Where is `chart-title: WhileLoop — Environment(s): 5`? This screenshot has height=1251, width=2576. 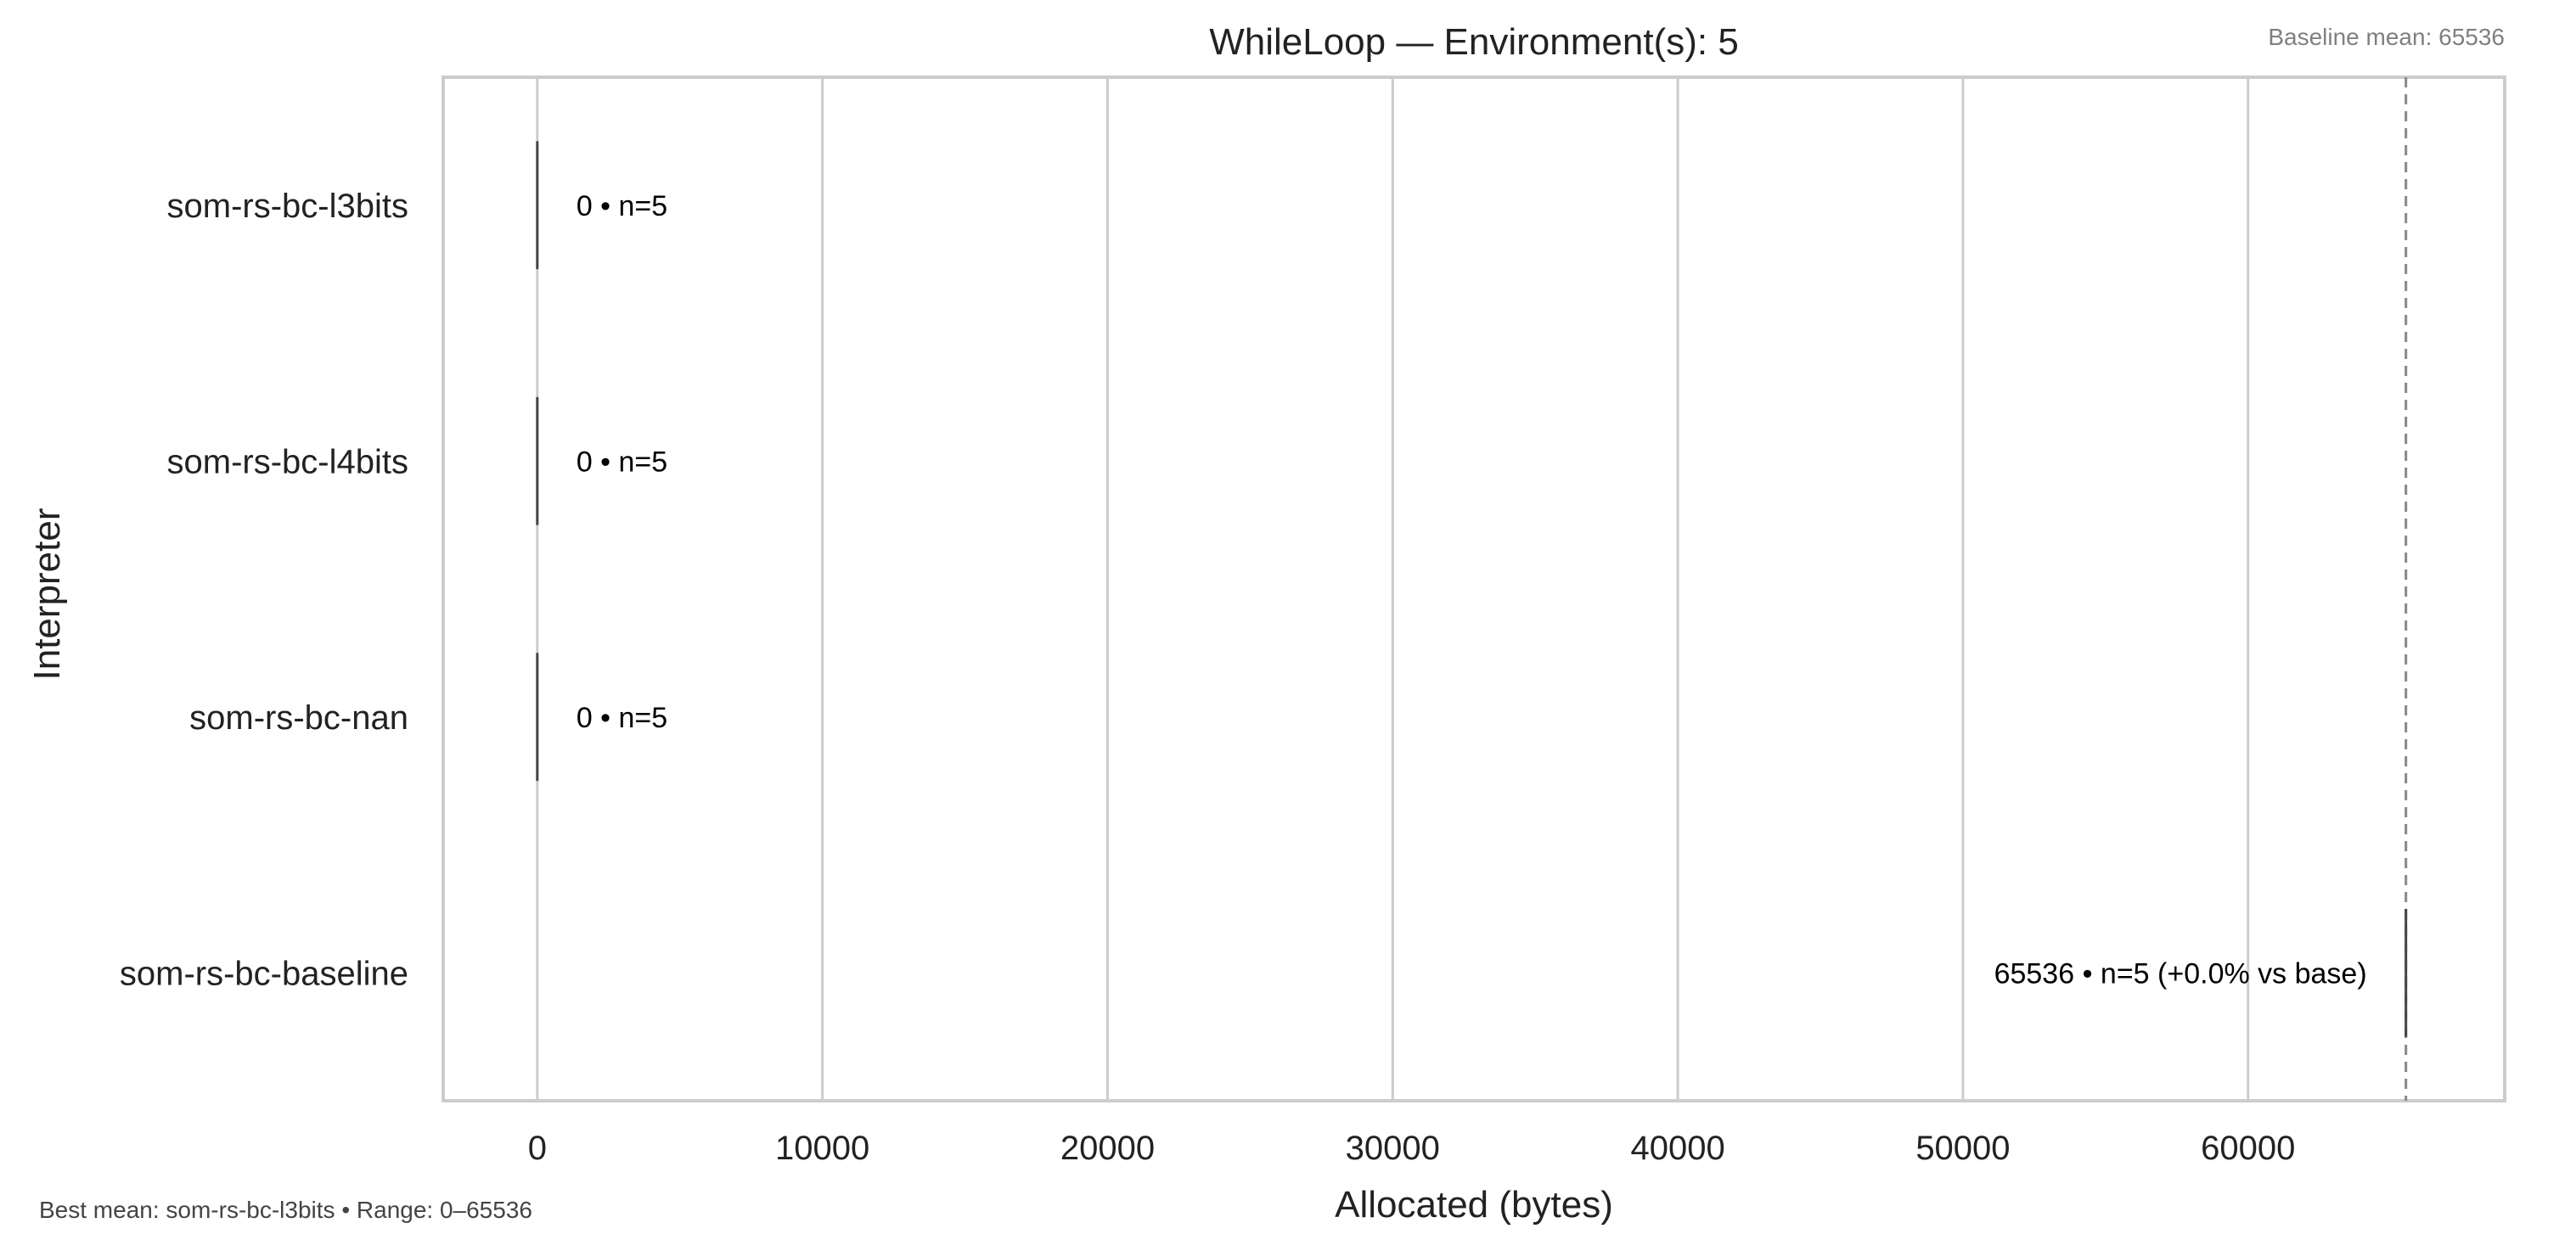 chart-title: WhileLoop — Environment(s): 5 is located at coordinates (1474, 42).